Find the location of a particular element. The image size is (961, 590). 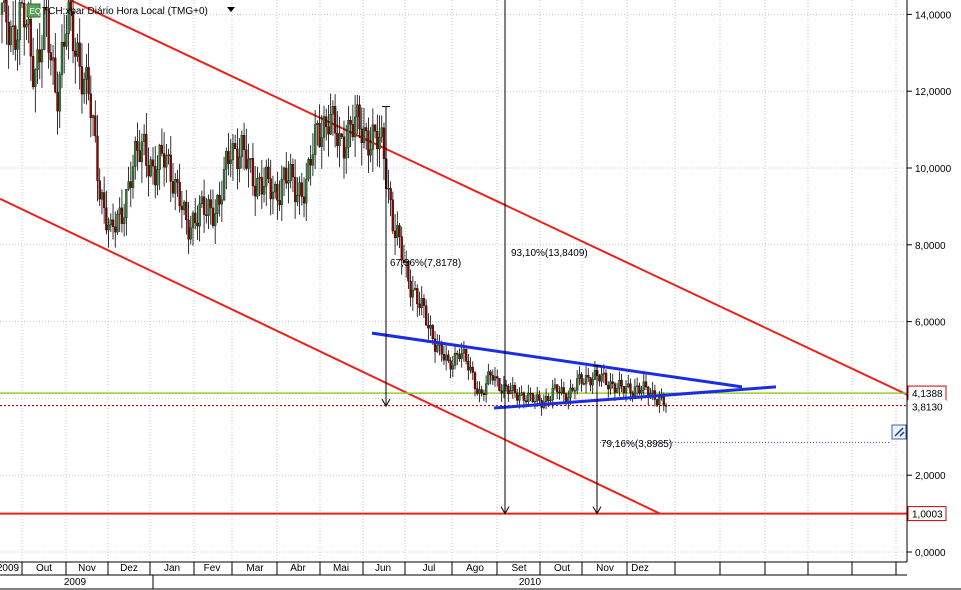

x-month-label: Ago is located at coordinates (475, 568).